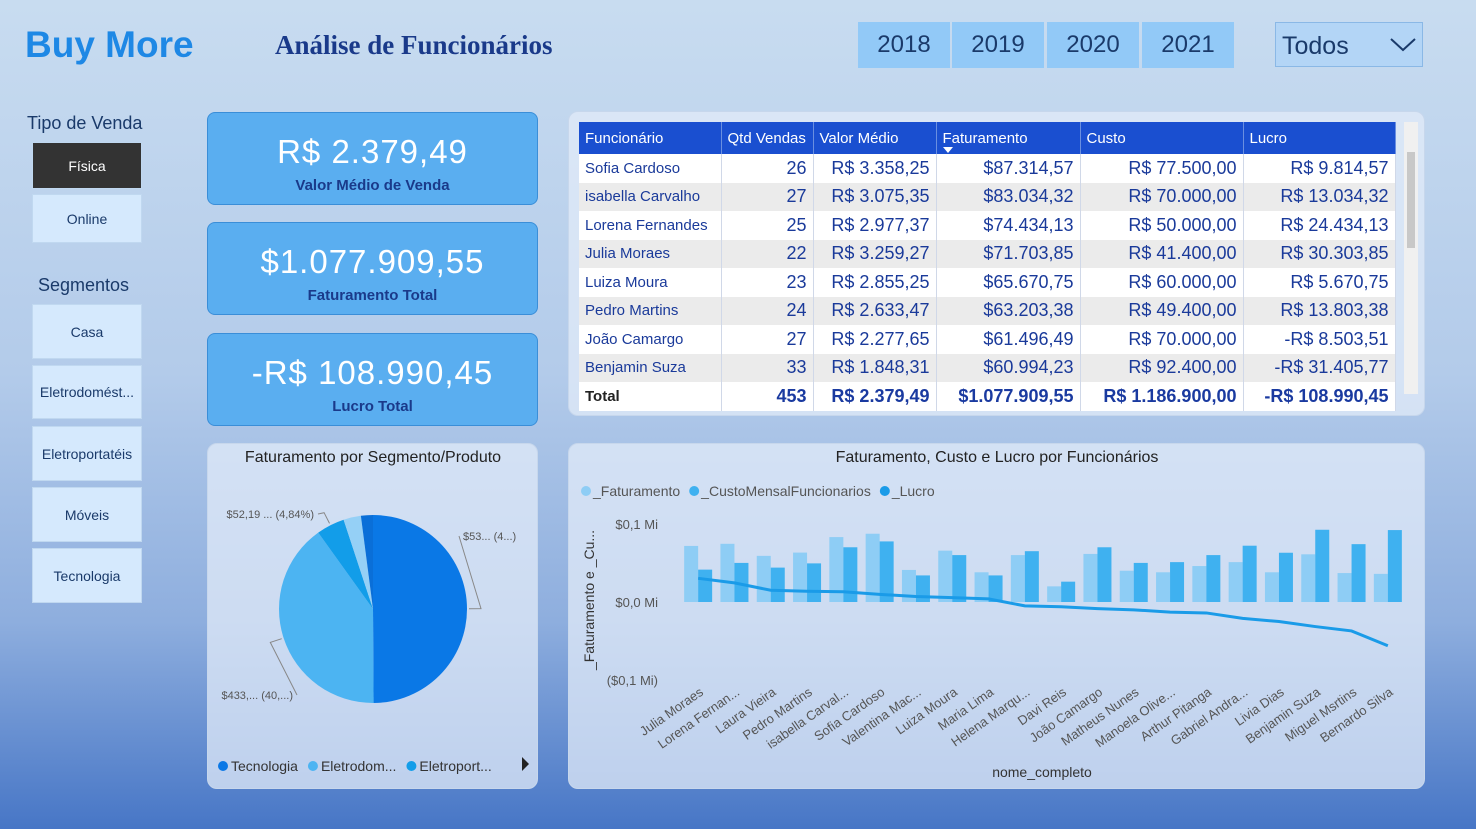 The image size is (1476, 829). Describe the element at coordinates (1008, 138) in the screenshot. I see `column-header: Faturamento` at that location.